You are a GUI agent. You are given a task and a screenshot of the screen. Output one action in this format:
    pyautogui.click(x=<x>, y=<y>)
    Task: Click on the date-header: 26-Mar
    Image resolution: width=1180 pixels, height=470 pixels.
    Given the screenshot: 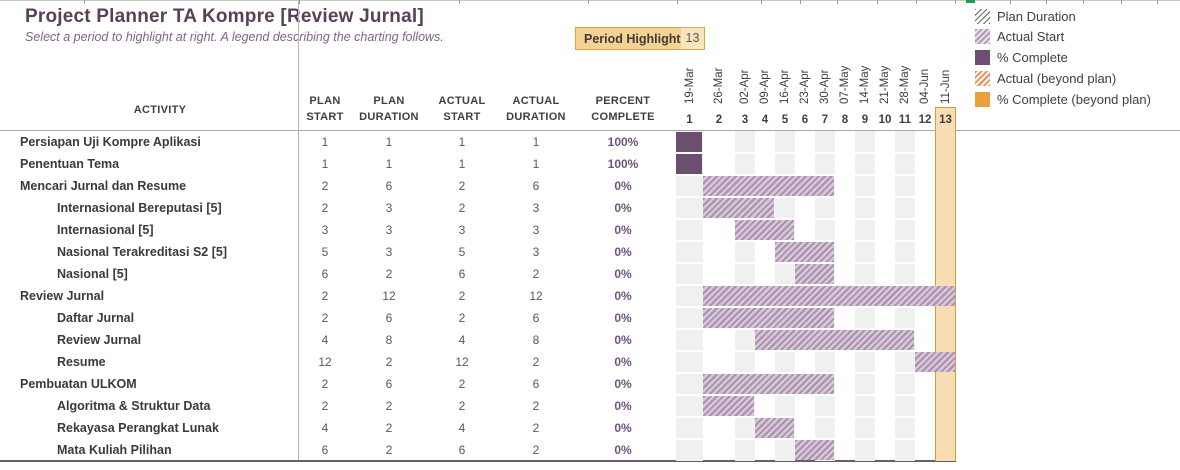 What is the action you would take?
    pyautogui.click(x=719, y=85)
    